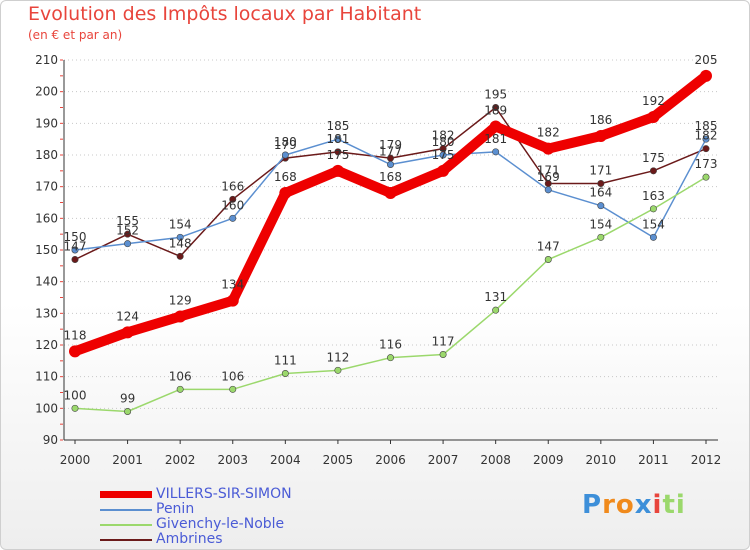 The width and height of the screenshot is (750, 550). I want to click on data-label-penin-2004: 180, so click(285, 142).